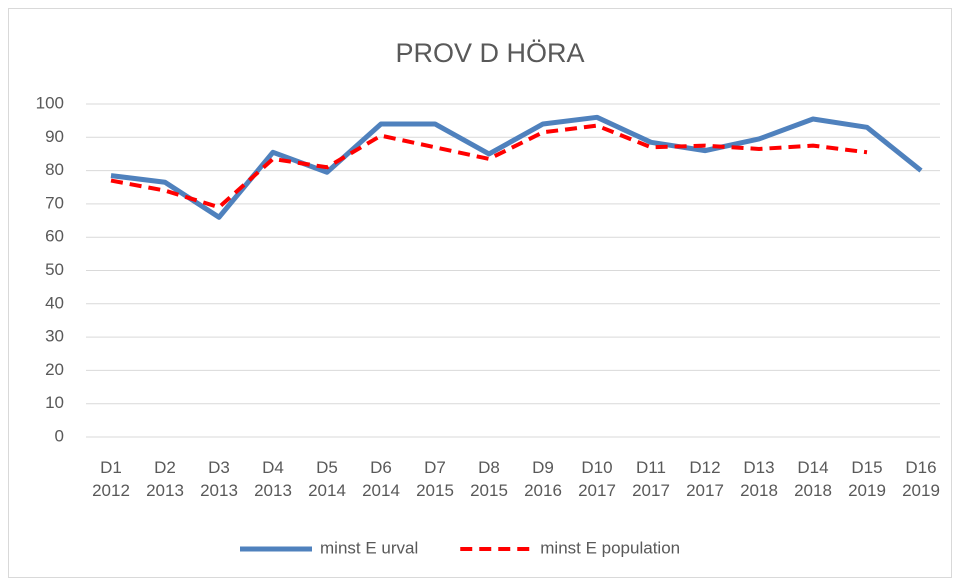 This screenshot has width=960, height=586. What do you see at coordinates (54, 169) in the screenshot?
I see `y-tick-label: 80` at bounding box center [54, 169].